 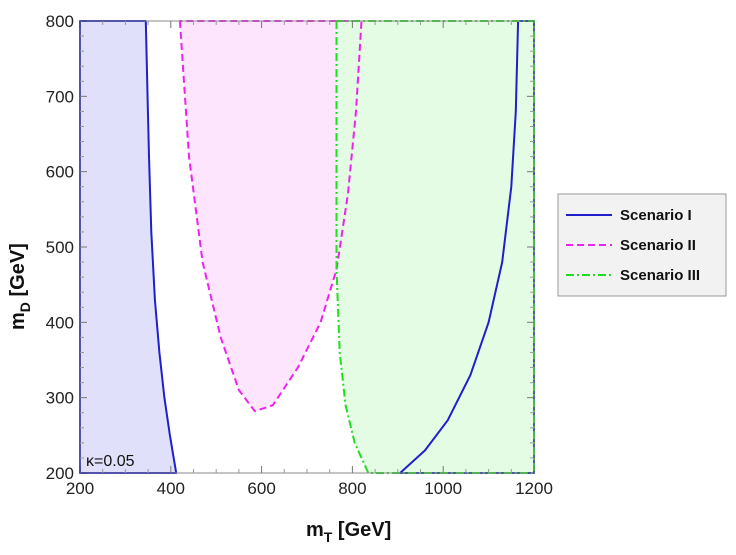 What do you see at coordinates (348, 532) in the screenshot?
I see `x-axis-title: mT [GeV]` at bounding box center [348, 532].